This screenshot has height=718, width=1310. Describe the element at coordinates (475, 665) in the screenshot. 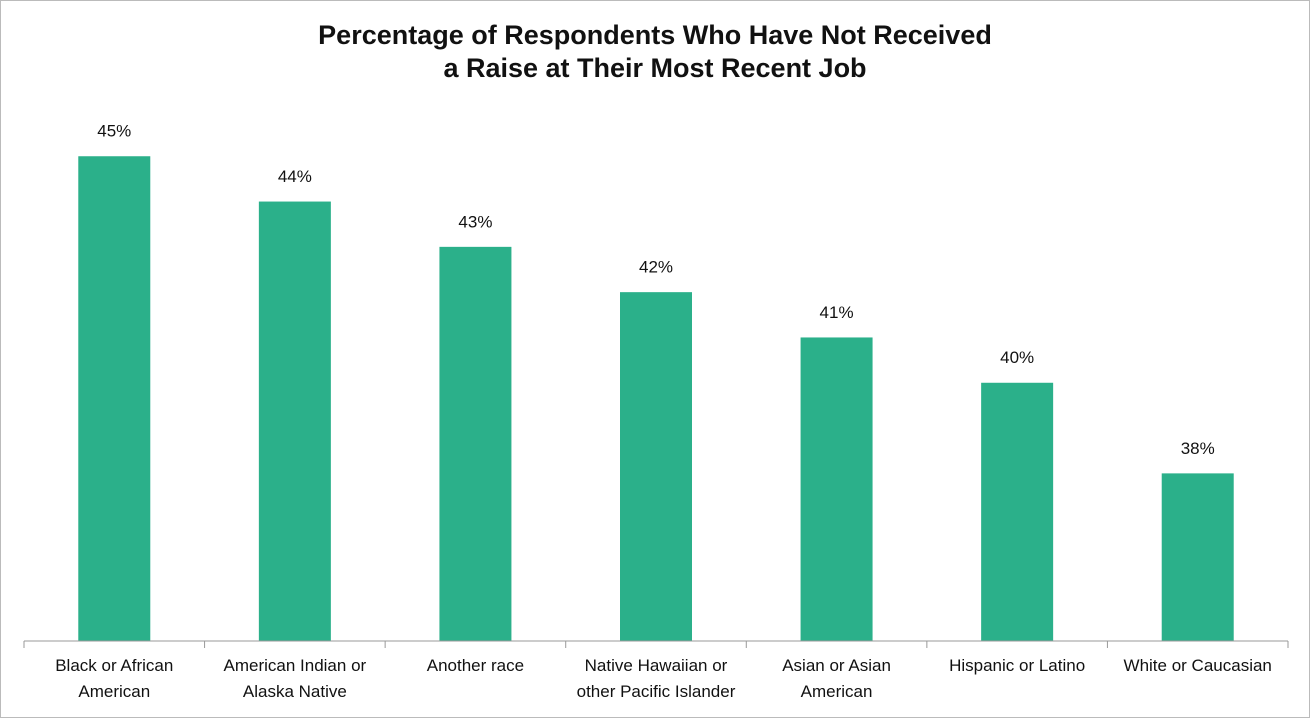

I see `x-tick-label: Another race` at that location.